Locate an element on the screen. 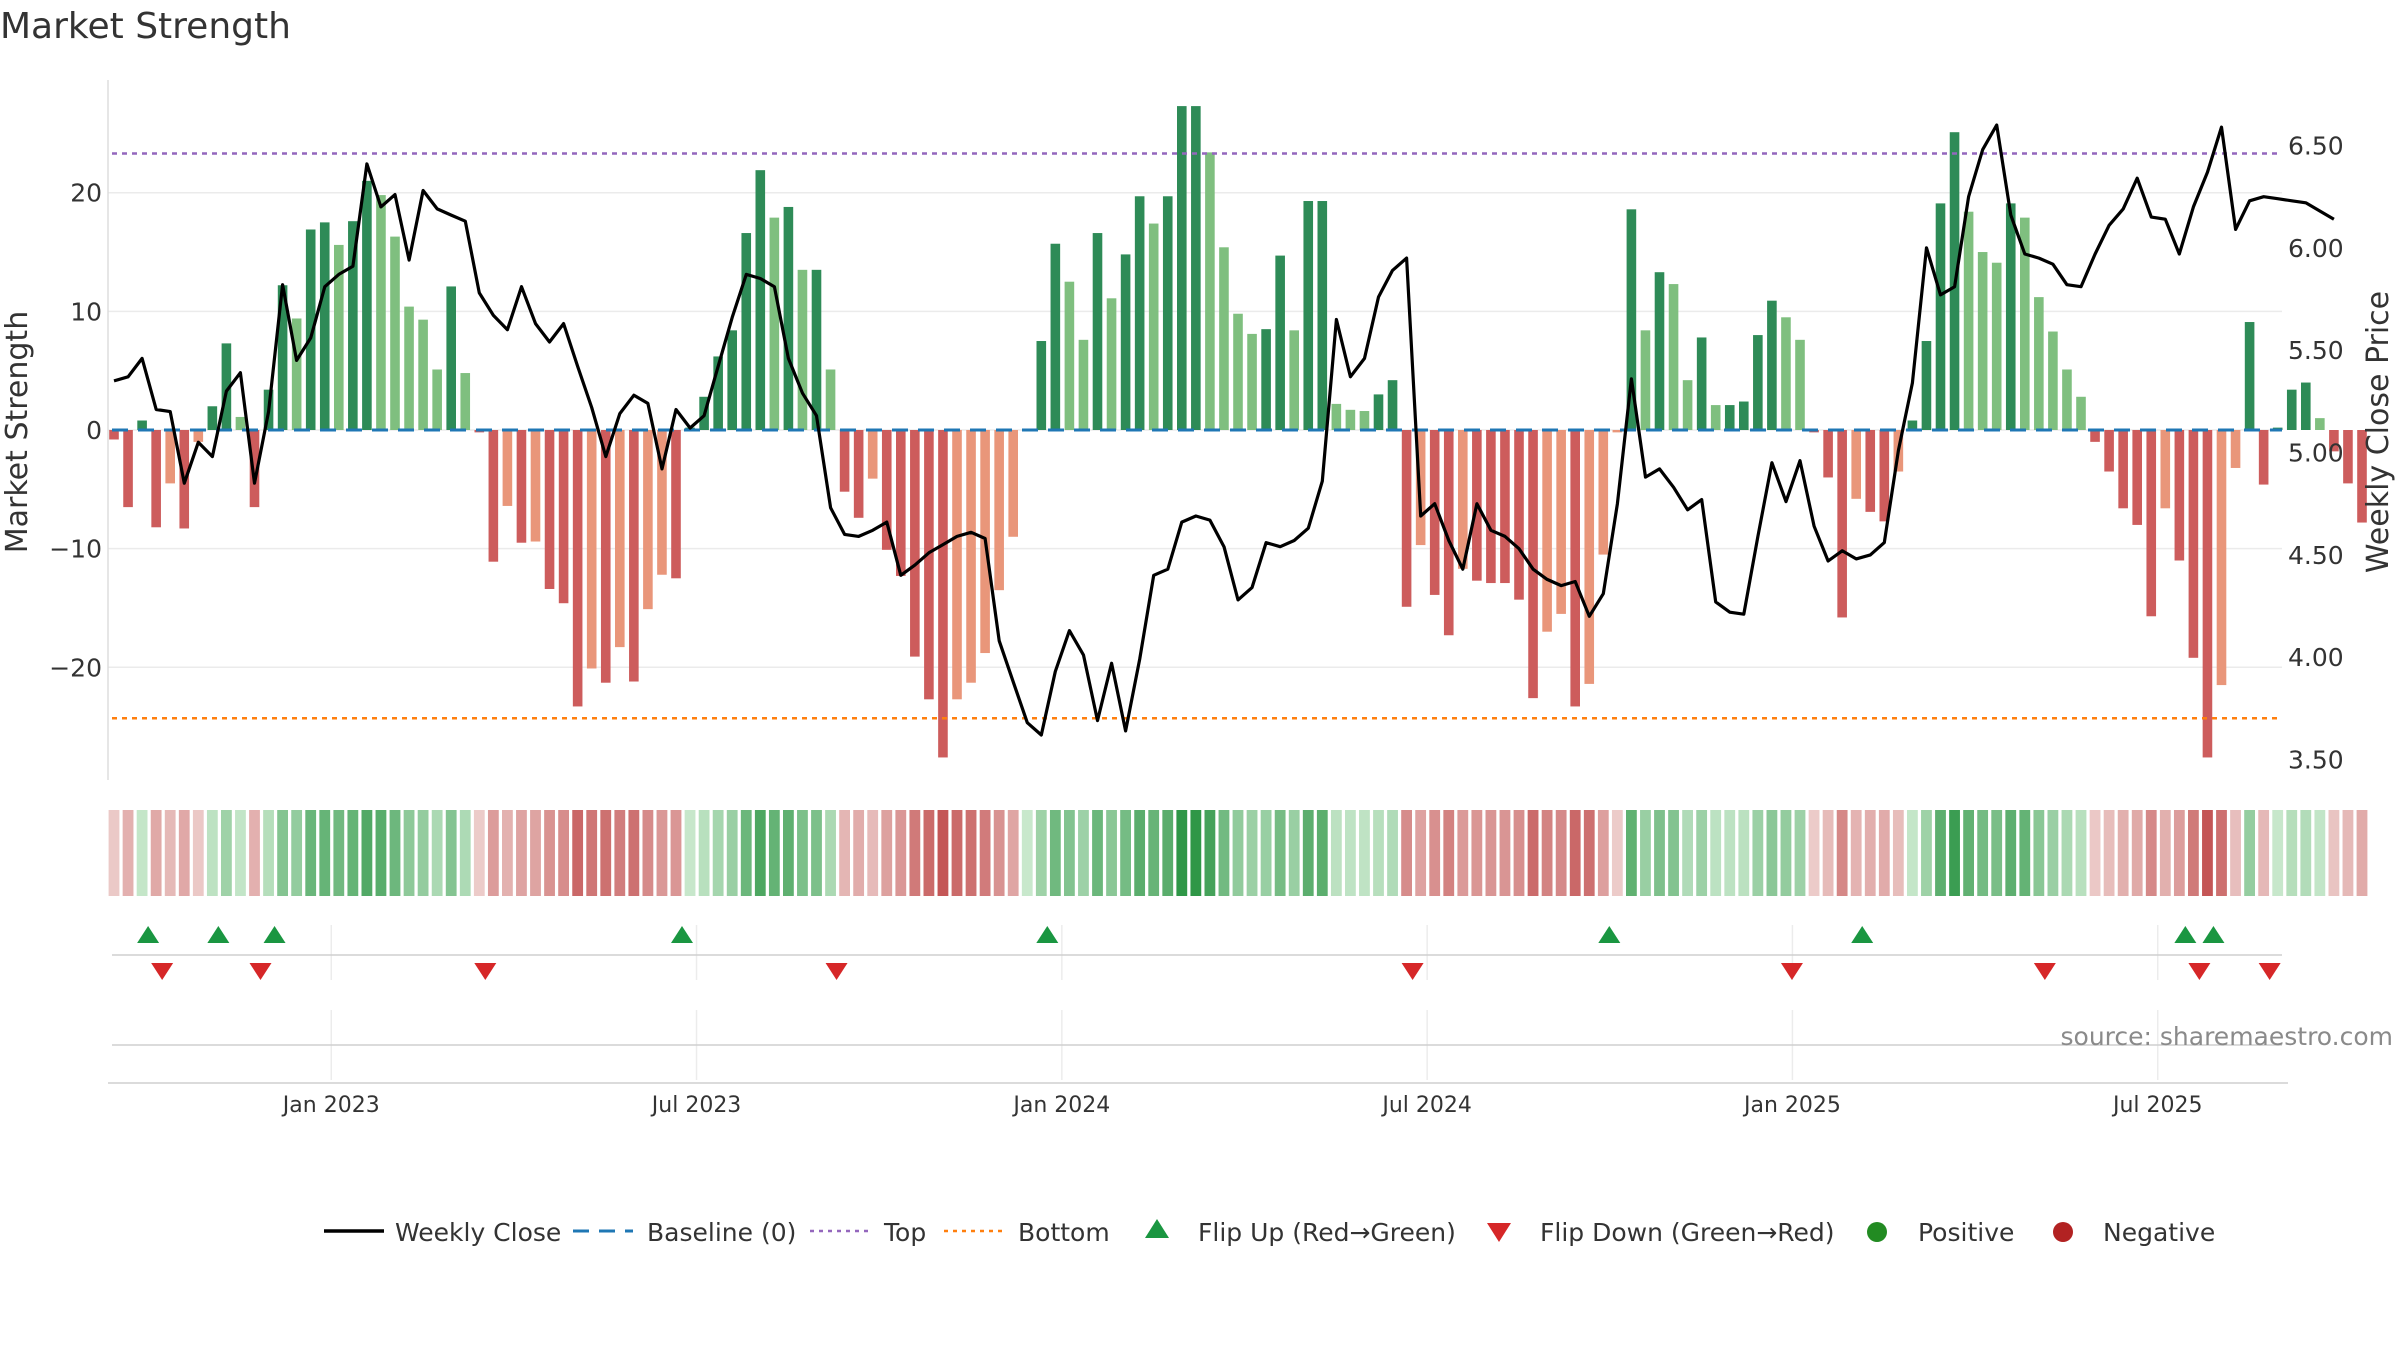  left-axis-ticks: 20 10 0 −10 −20 is located at coordinates (75, 431).